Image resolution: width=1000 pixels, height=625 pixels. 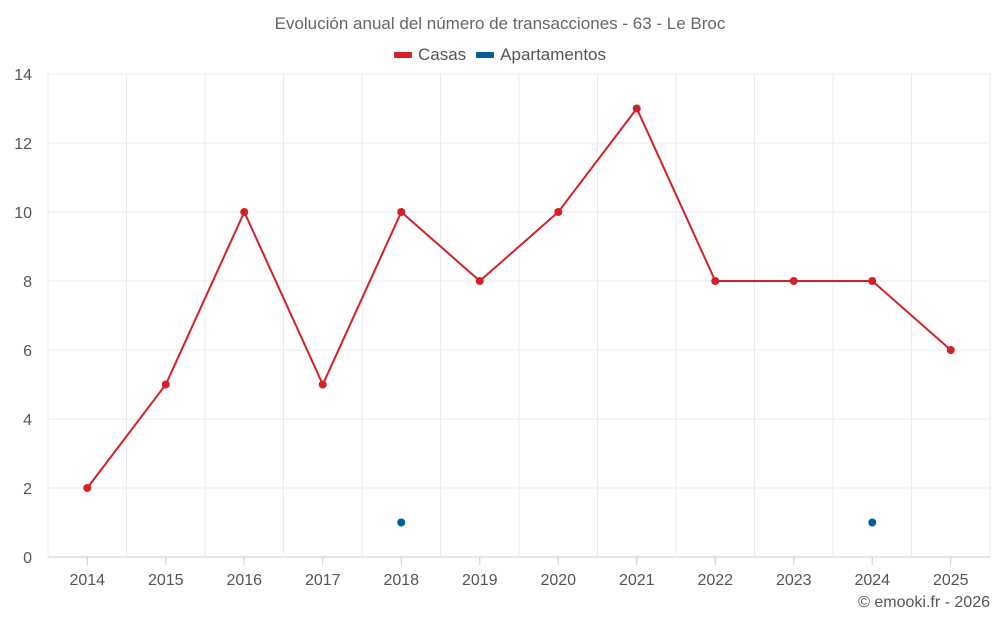 What do you see at coordinates (951, 580) in the screenshot?
I see `x-tick-label: 2025` at bounding box center [951, 580].